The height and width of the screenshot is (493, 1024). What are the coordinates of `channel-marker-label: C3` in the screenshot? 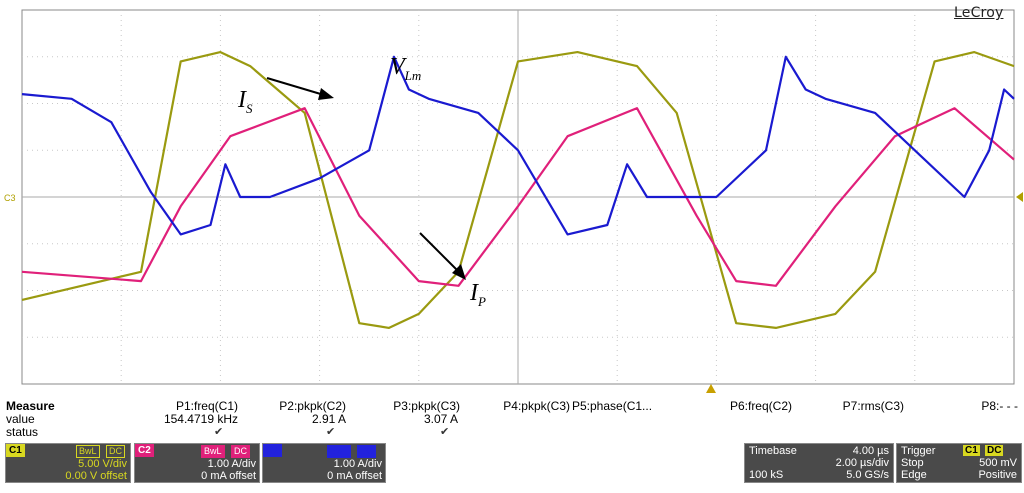 It's located at (10, 198).